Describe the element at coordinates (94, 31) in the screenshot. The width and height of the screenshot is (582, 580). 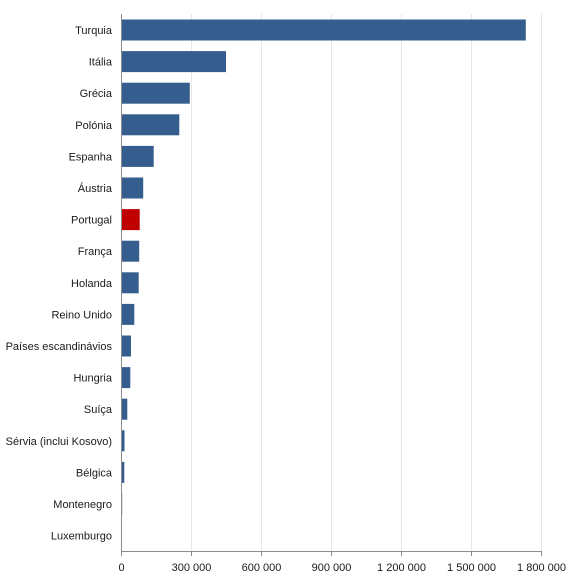
I see `category-label: Turquia` at that location.